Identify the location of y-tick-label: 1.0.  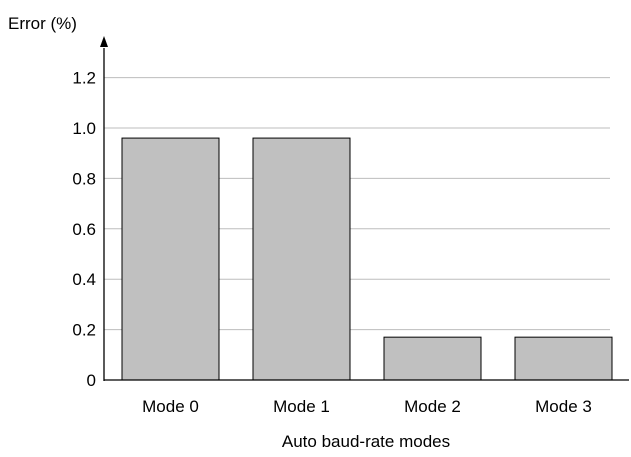
(84, 128).